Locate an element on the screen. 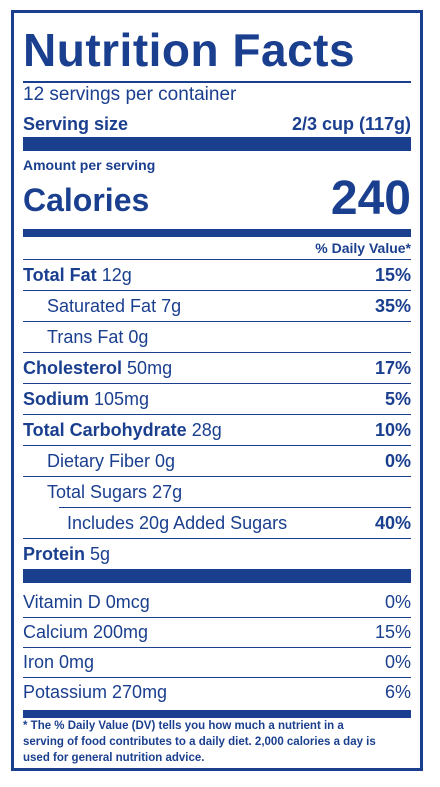 This screenshot has height=787, width=440. nutrient-dv: 5% is located at coordinates (397, 399).